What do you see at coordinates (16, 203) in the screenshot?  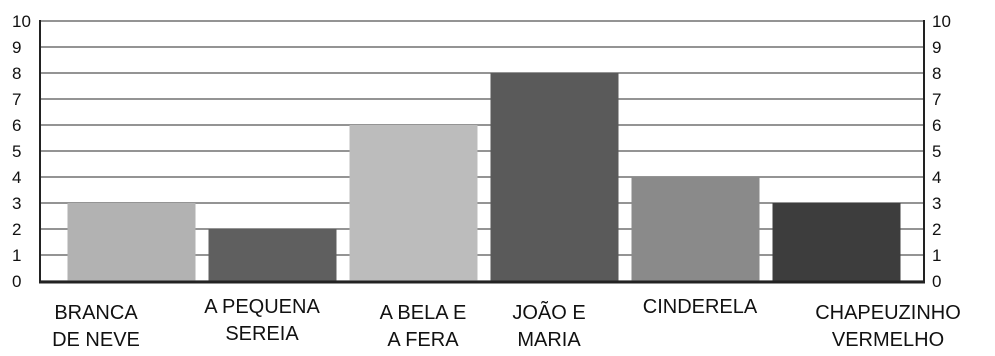 I see `y-tick-label-left: 3` at bounding box center [16, 203].